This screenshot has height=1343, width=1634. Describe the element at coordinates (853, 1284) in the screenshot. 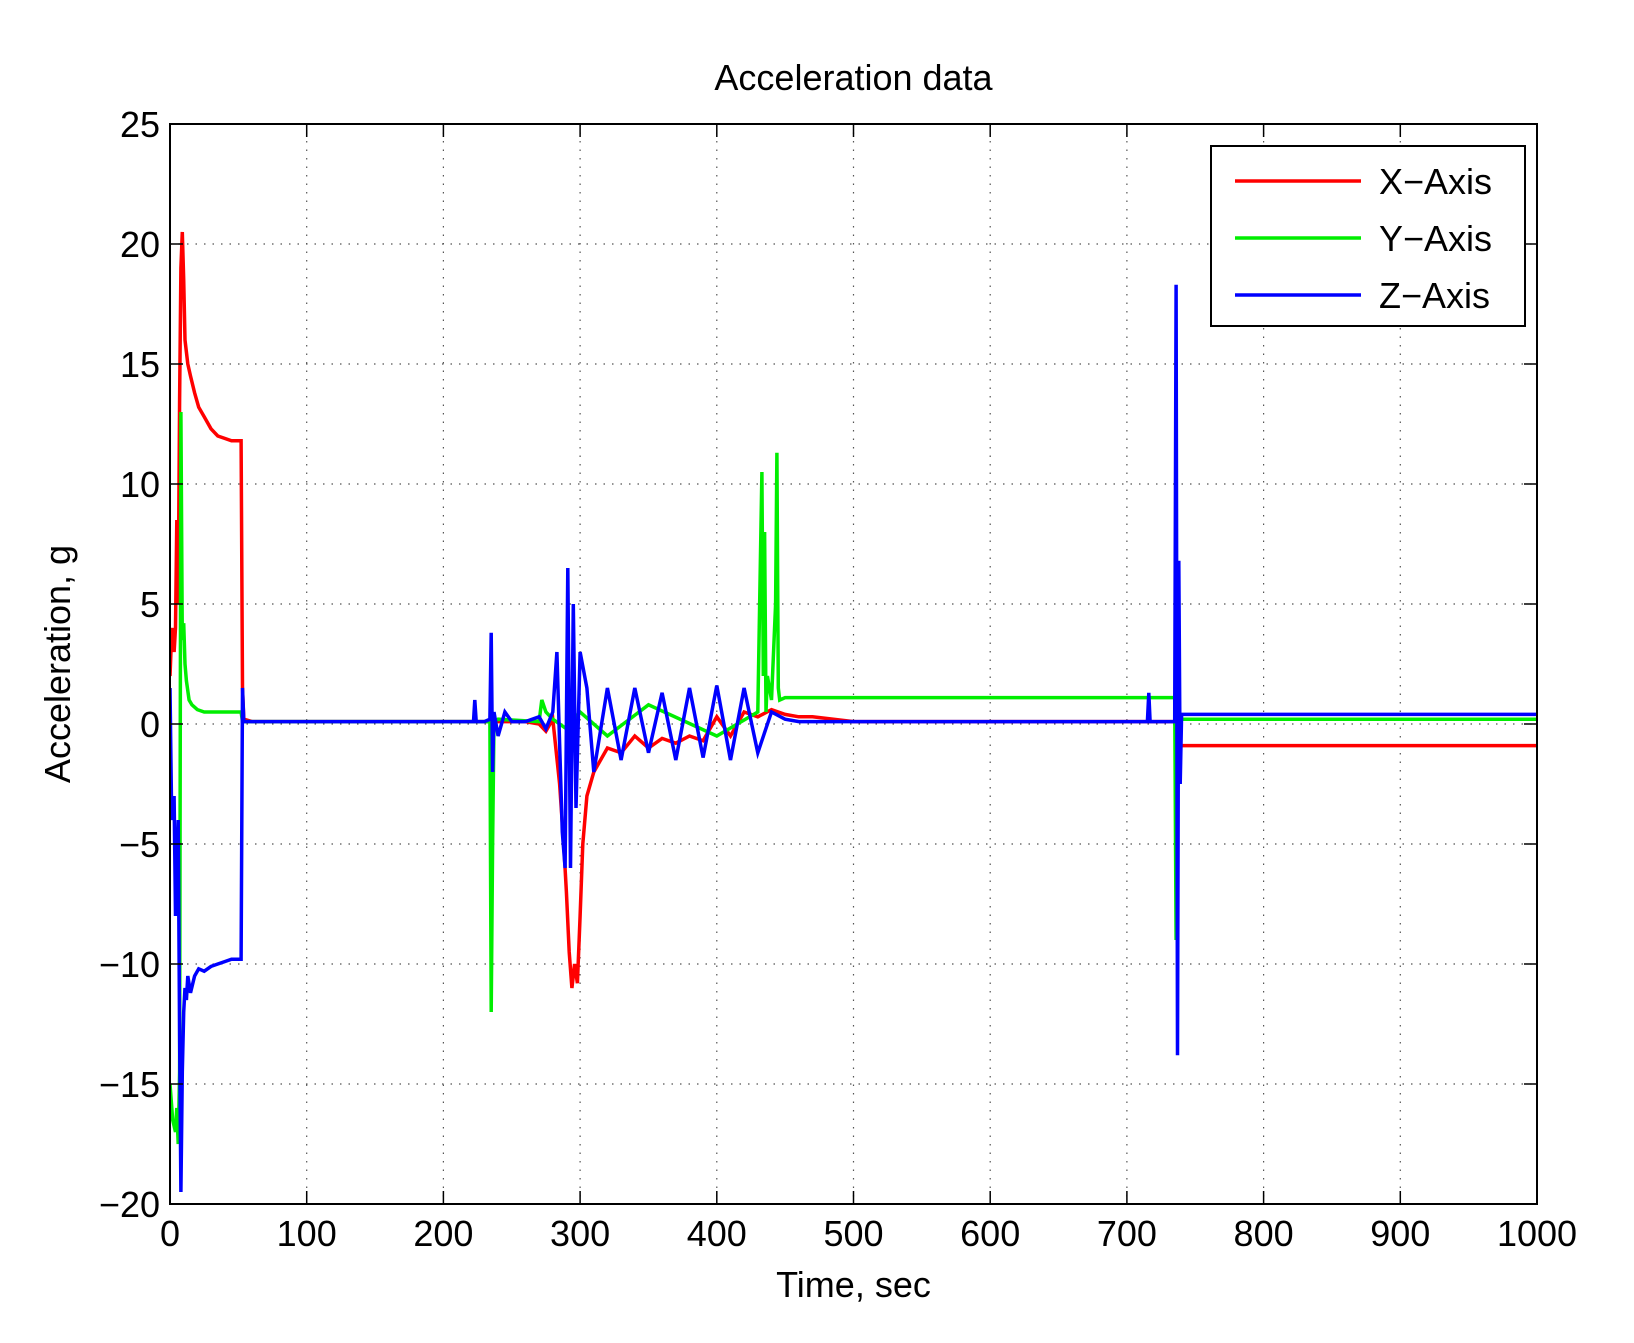

I see `x-axis-label: Time, sec` at that location.